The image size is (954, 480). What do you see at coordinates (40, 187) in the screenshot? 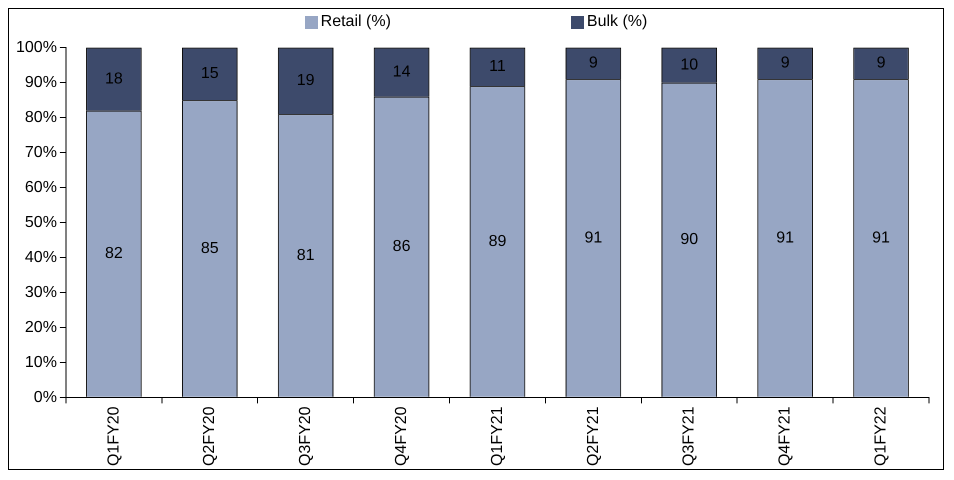
I see `y-tick-label: 60%` at bounding box center [40, 187].